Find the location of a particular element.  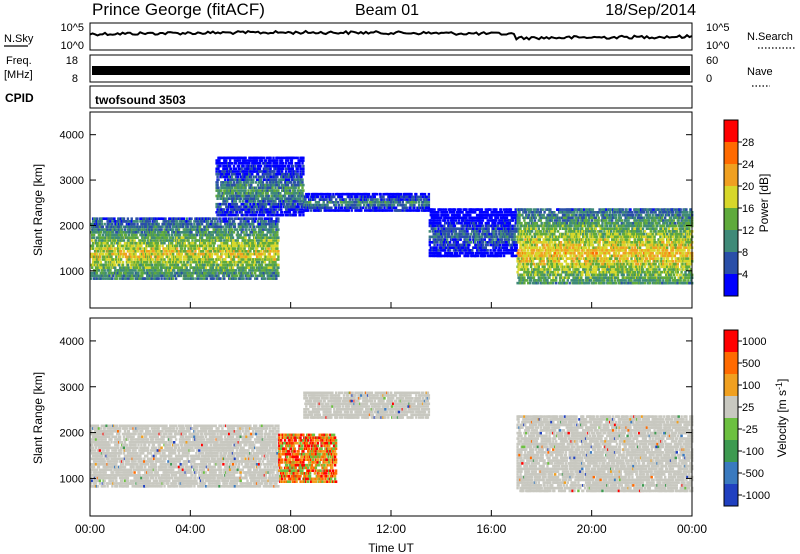

nsky-tick-bottom: 10^0 is located at coordinates (72, 46).